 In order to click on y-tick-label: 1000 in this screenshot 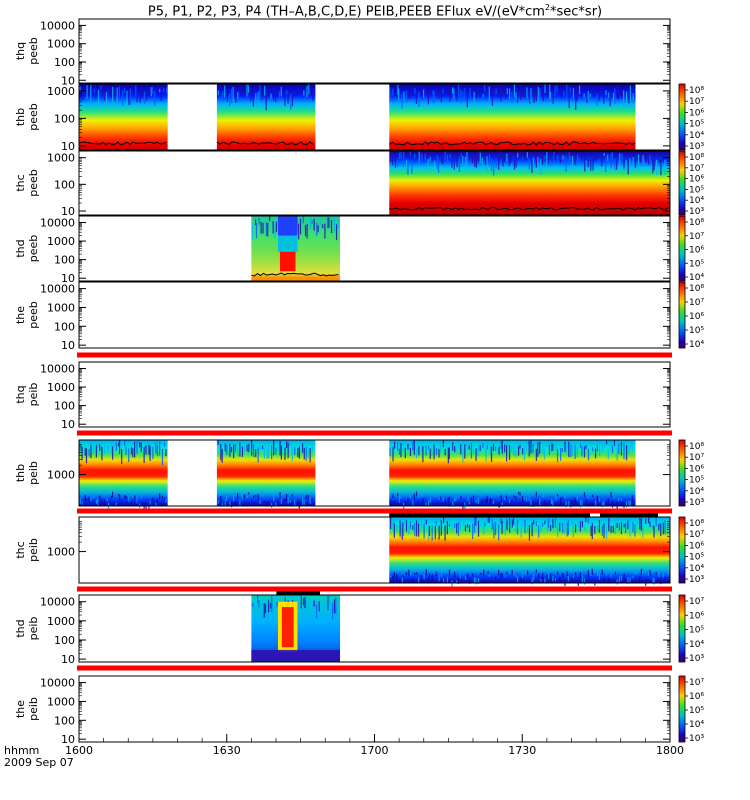, I will do `click(61, 552)`.